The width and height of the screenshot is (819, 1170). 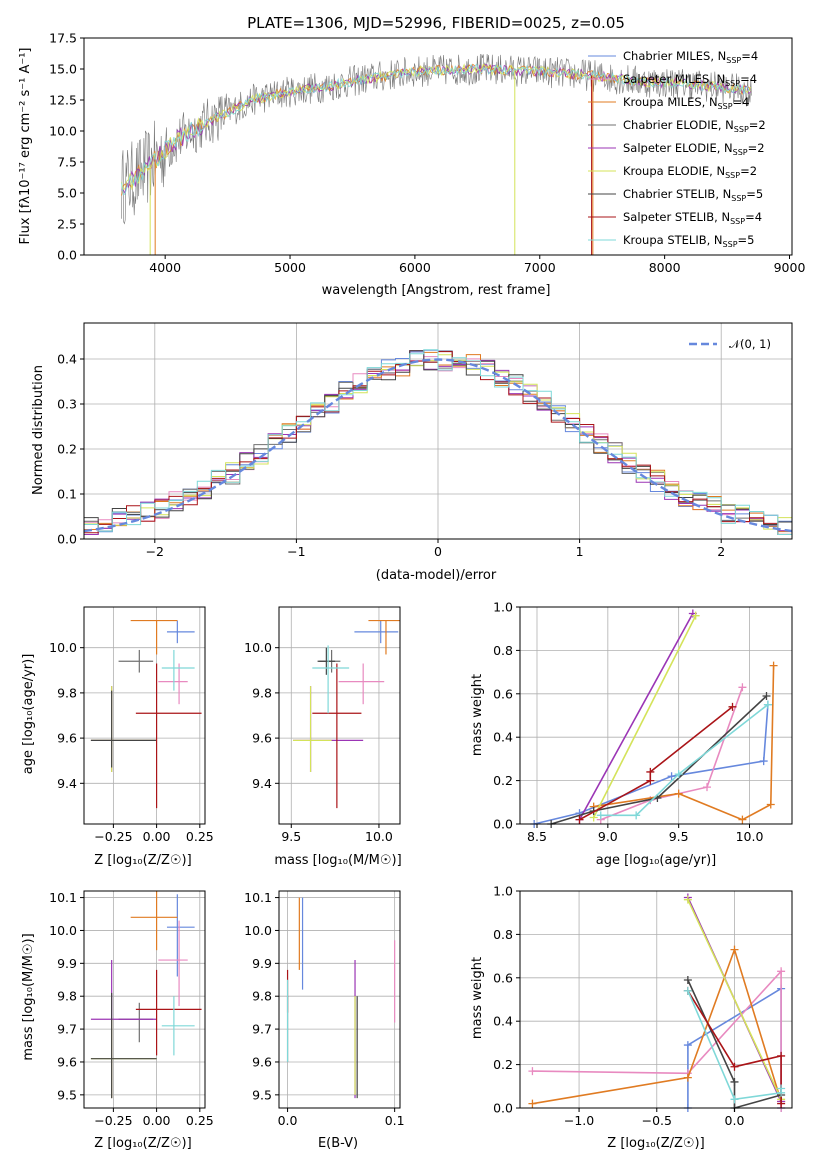 I want to click on age-vs-z-plot-area, so click(x=146, y=714).